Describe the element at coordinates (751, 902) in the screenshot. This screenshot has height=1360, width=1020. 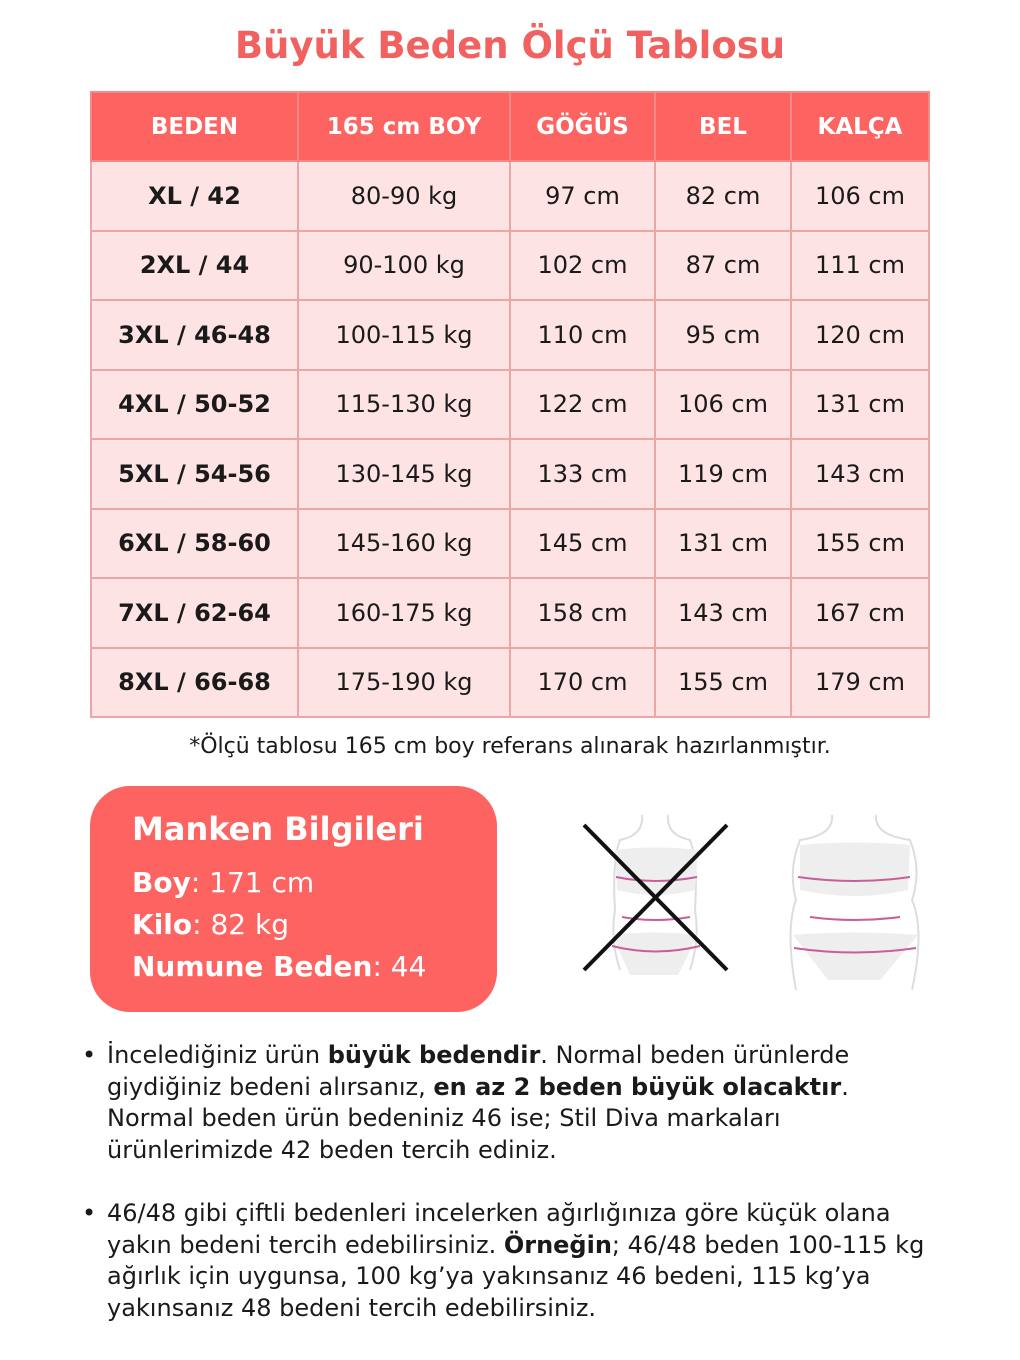
I see `body-measurement-illustrations` at that location.